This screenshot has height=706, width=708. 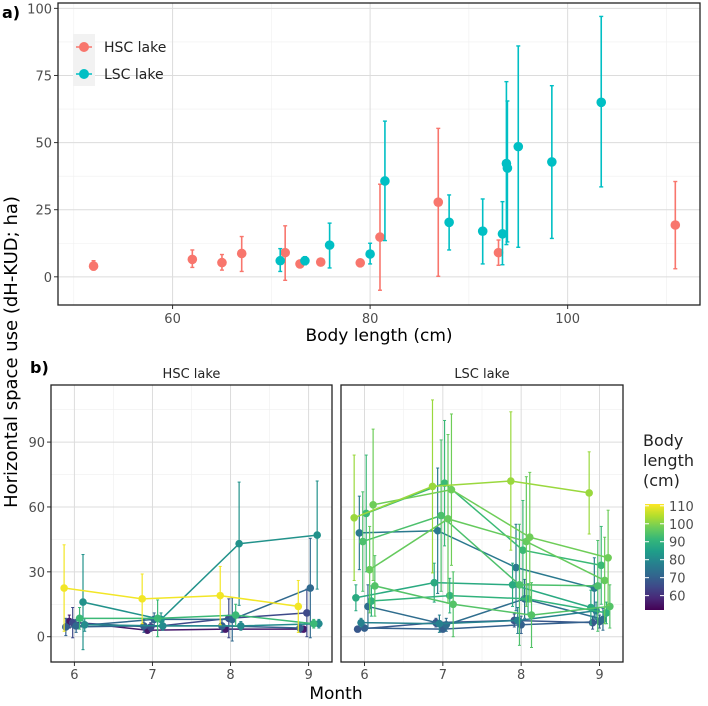 What do you see at coordinates (11, 352) in the screenshot?
I see `y-axis-label: Horizontal space use (dH-KUD; ha)` at bounding box center [11, 352].